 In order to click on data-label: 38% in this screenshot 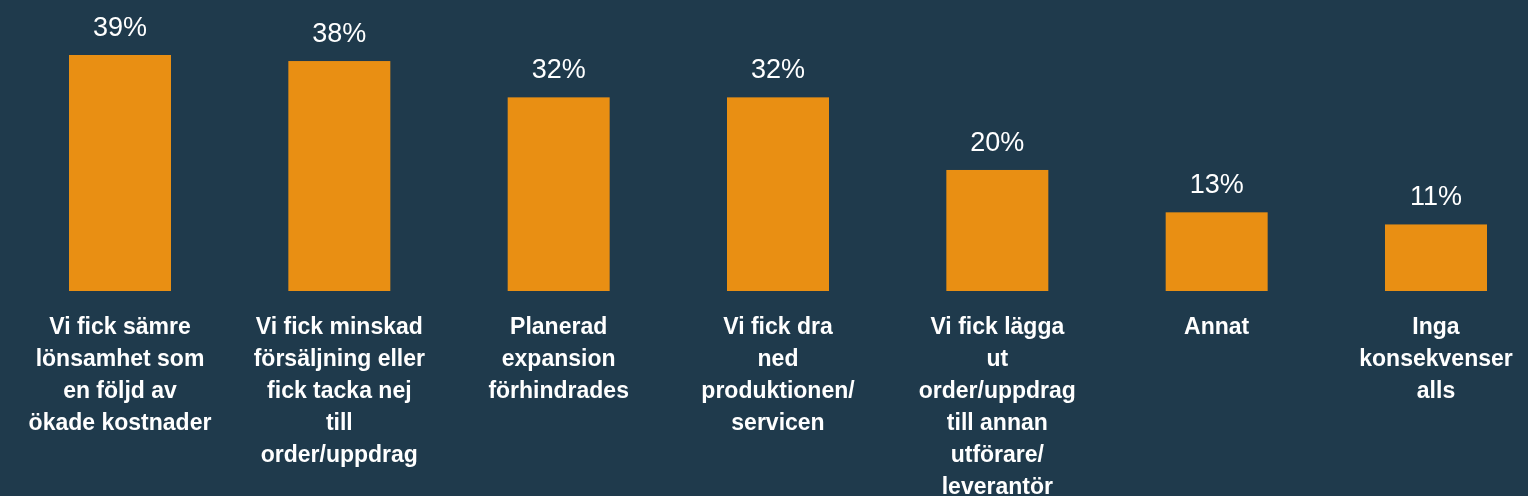, I will do `click(339, 33)`.